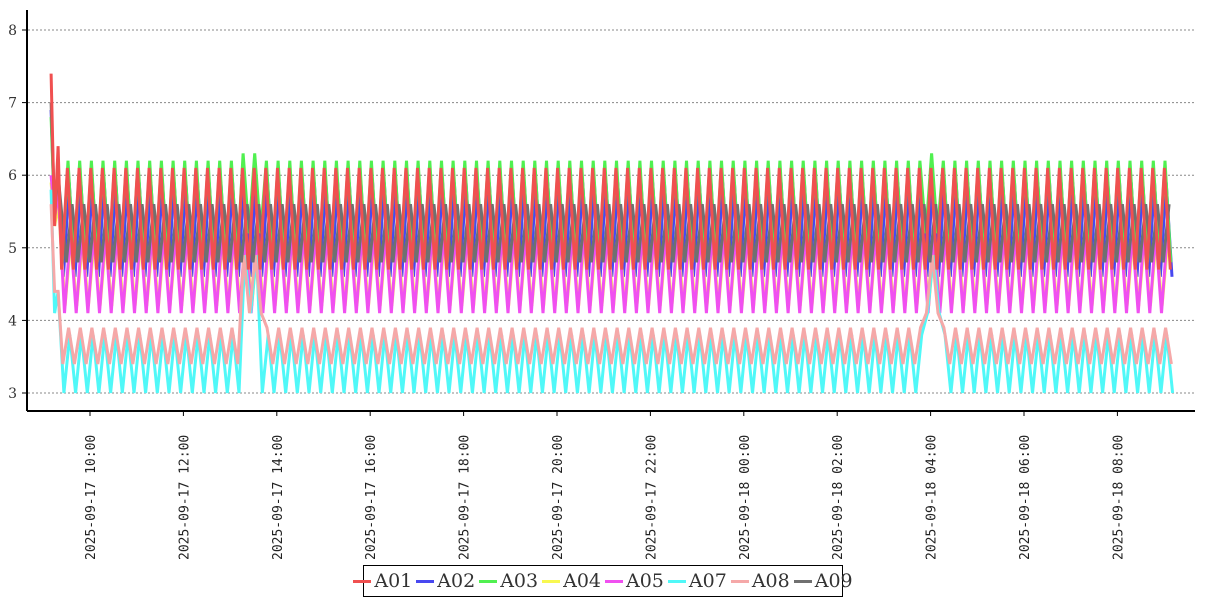  Describe the element at coordinates (91, 497) in the screenshot. I see `x-tick-label: 2025-09-17 10:00` at that location.